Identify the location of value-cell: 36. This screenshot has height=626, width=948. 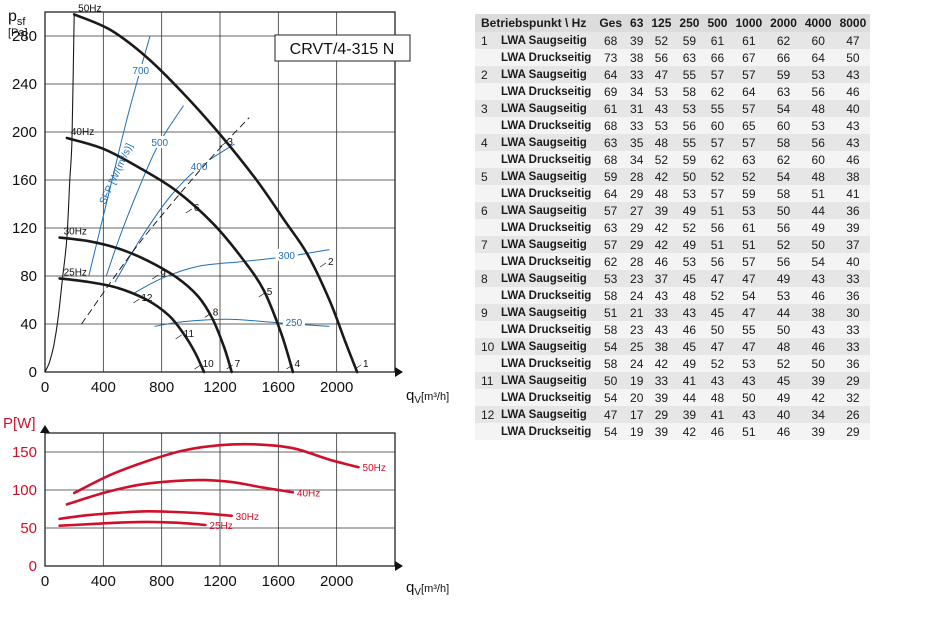
(853, 295).